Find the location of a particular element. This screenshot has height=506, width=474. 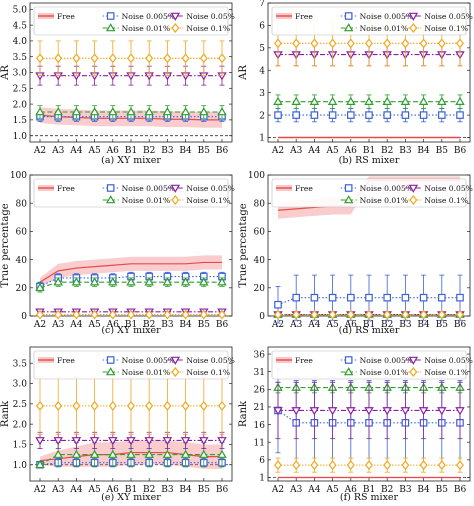

y-tick-label: 3 is located at coordinates (262, 94).